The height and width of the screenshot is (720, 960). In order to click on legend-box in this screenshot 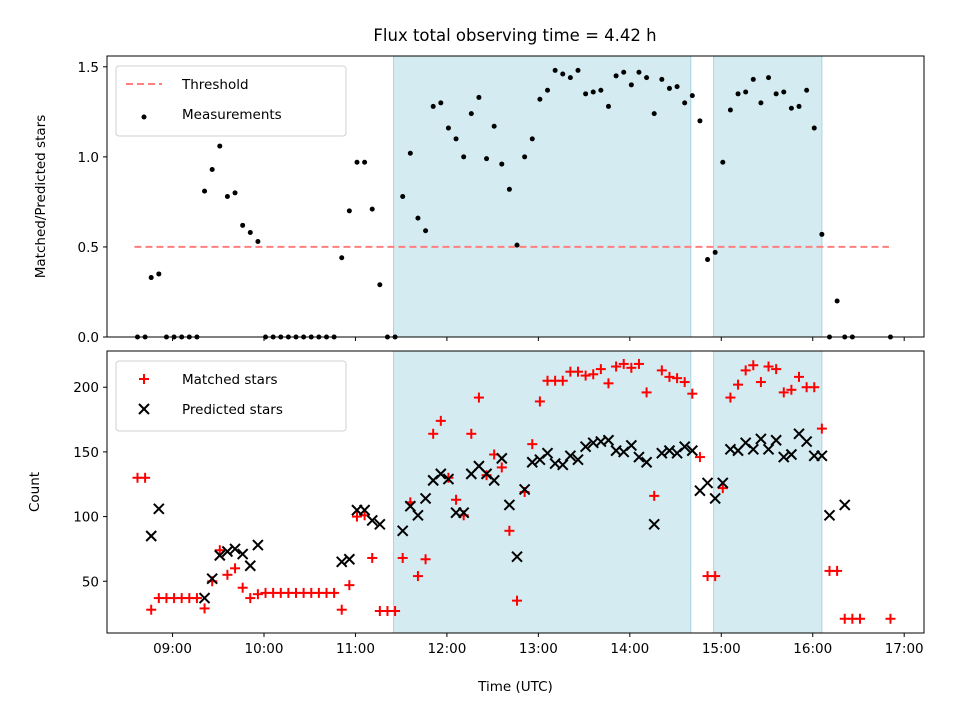, I will do `click(231, 396)`.